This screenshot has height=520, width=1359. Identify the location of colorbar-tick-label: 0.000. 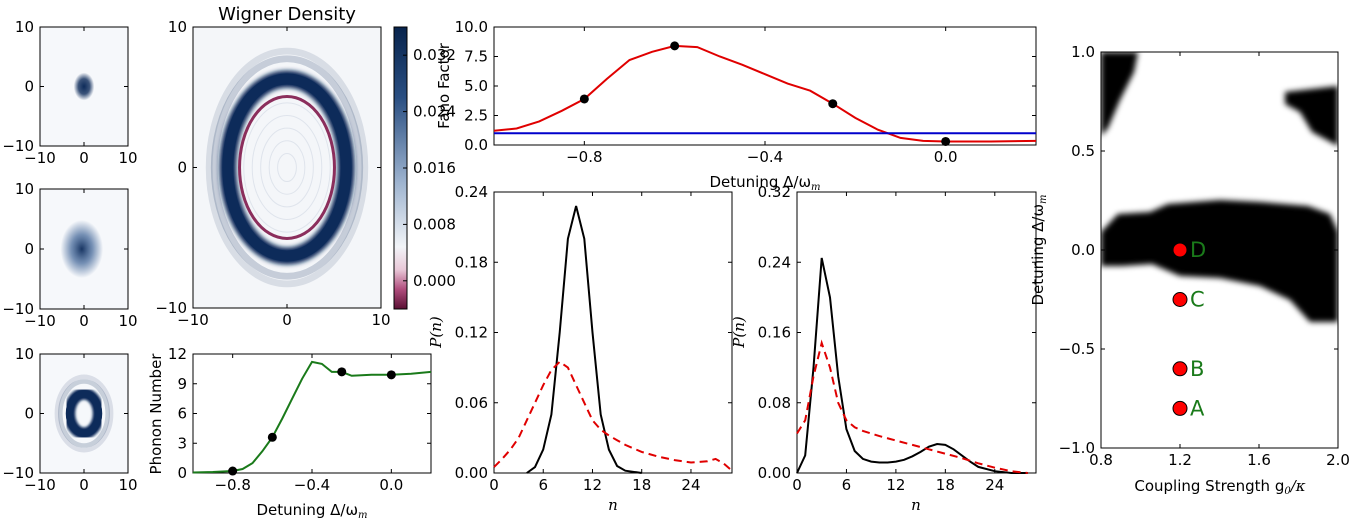
(434, 281).